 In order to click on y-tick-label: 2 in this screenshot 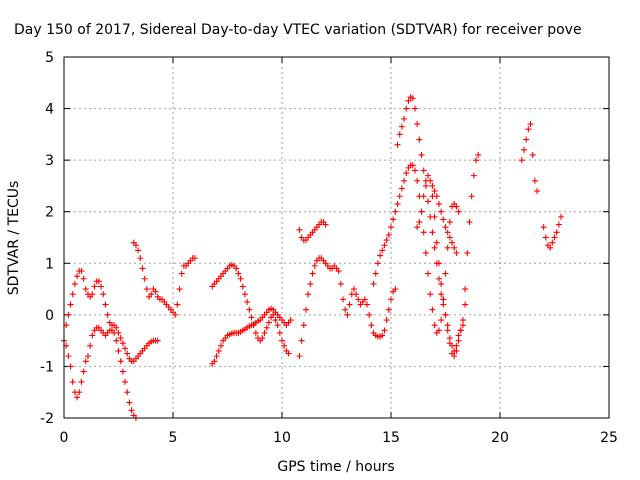, I will do `click(49, 213)`.